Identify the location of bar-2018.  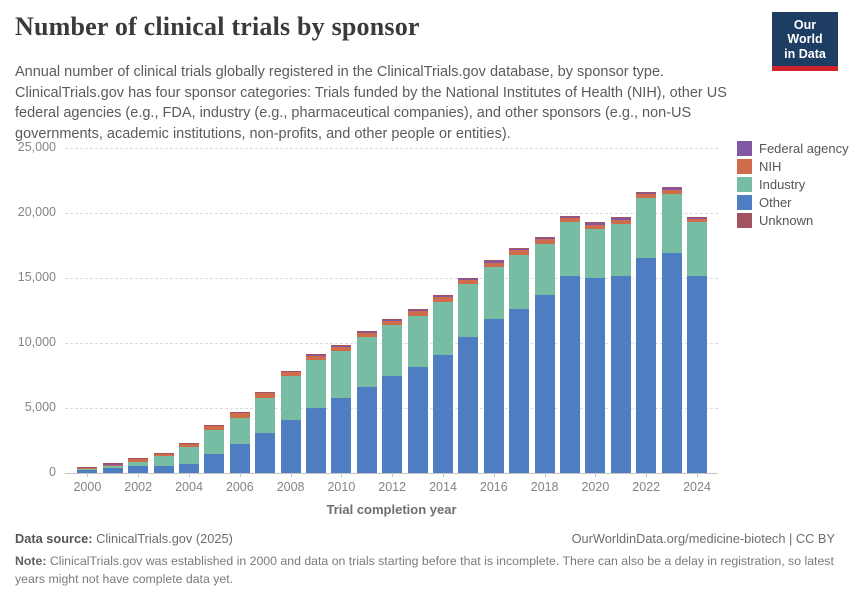
(544, 354).